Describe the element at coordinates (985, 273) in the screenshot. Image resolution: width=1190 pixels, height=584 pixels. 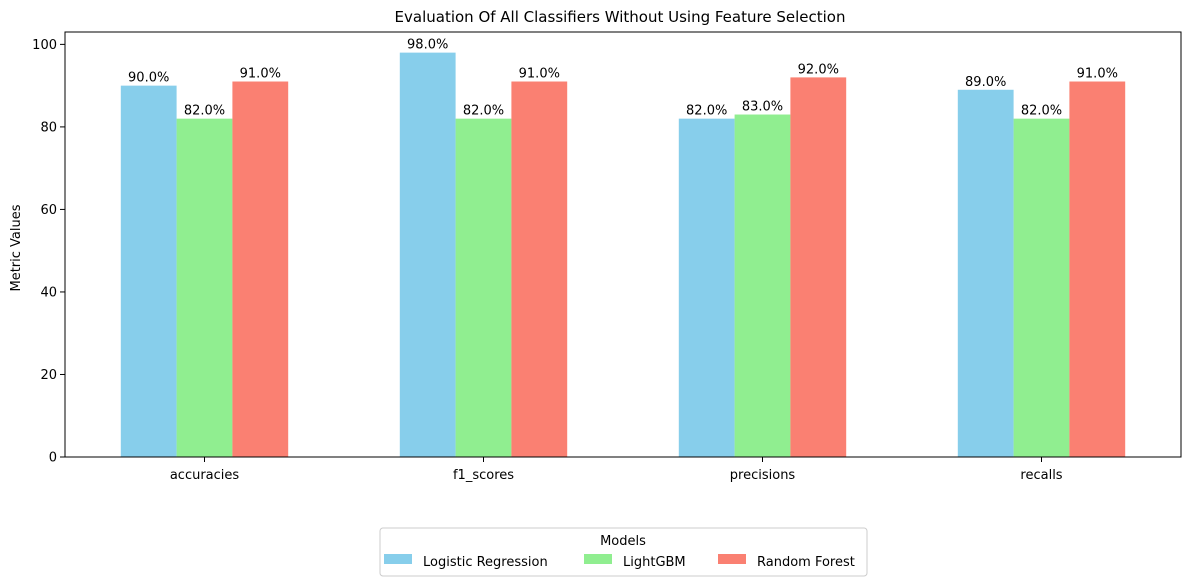
I see `bar-logistic-regression-recalls` at that location.